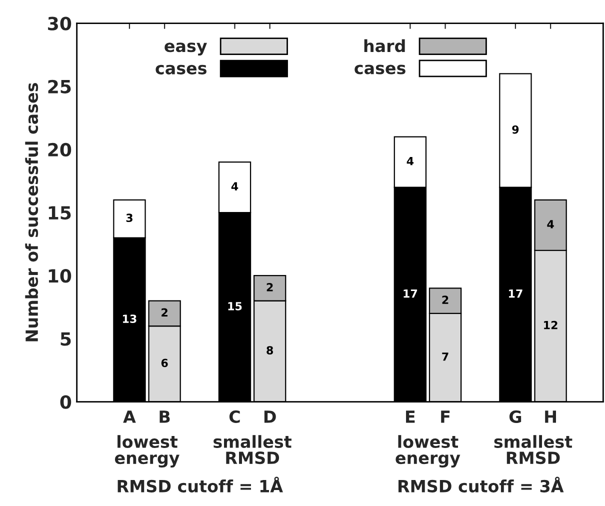 Image resolution: width=605 pixels, height=506 pixels. I want to click on data-label: 7, so click(445, 356).